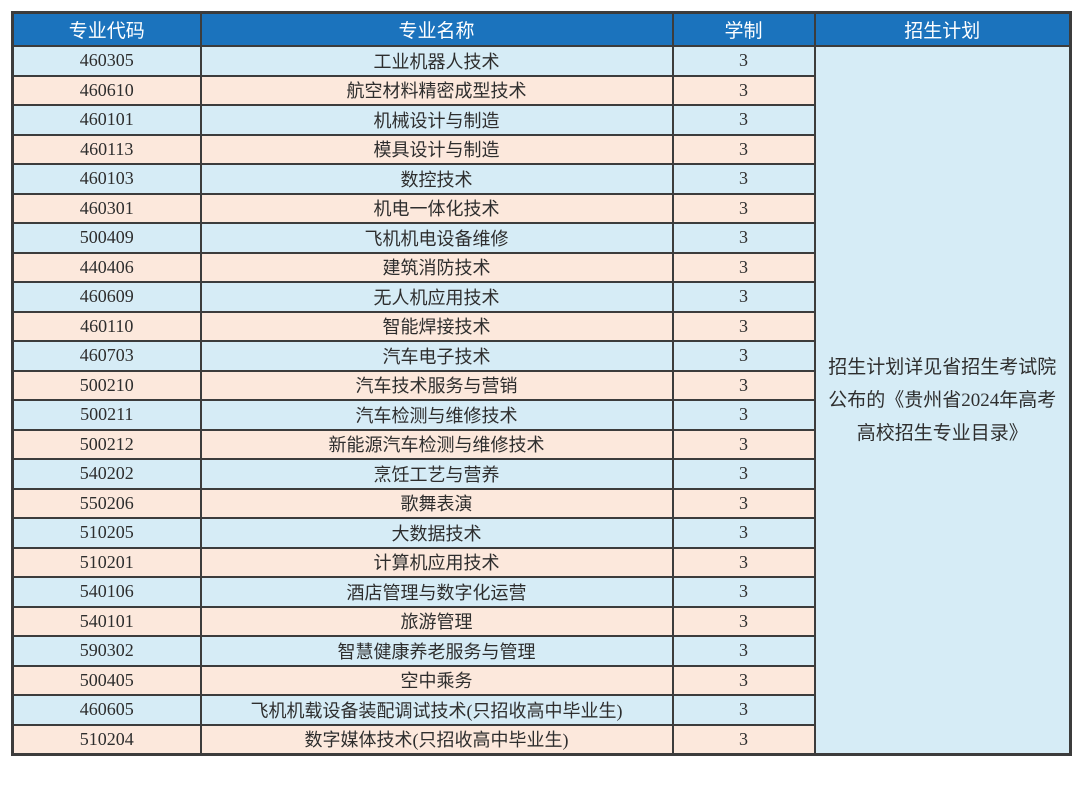 The height and width of the screenshot is (791, 1080). I want to click on major-name-cell: 烹饪工艺与营养, so click(436, 474).